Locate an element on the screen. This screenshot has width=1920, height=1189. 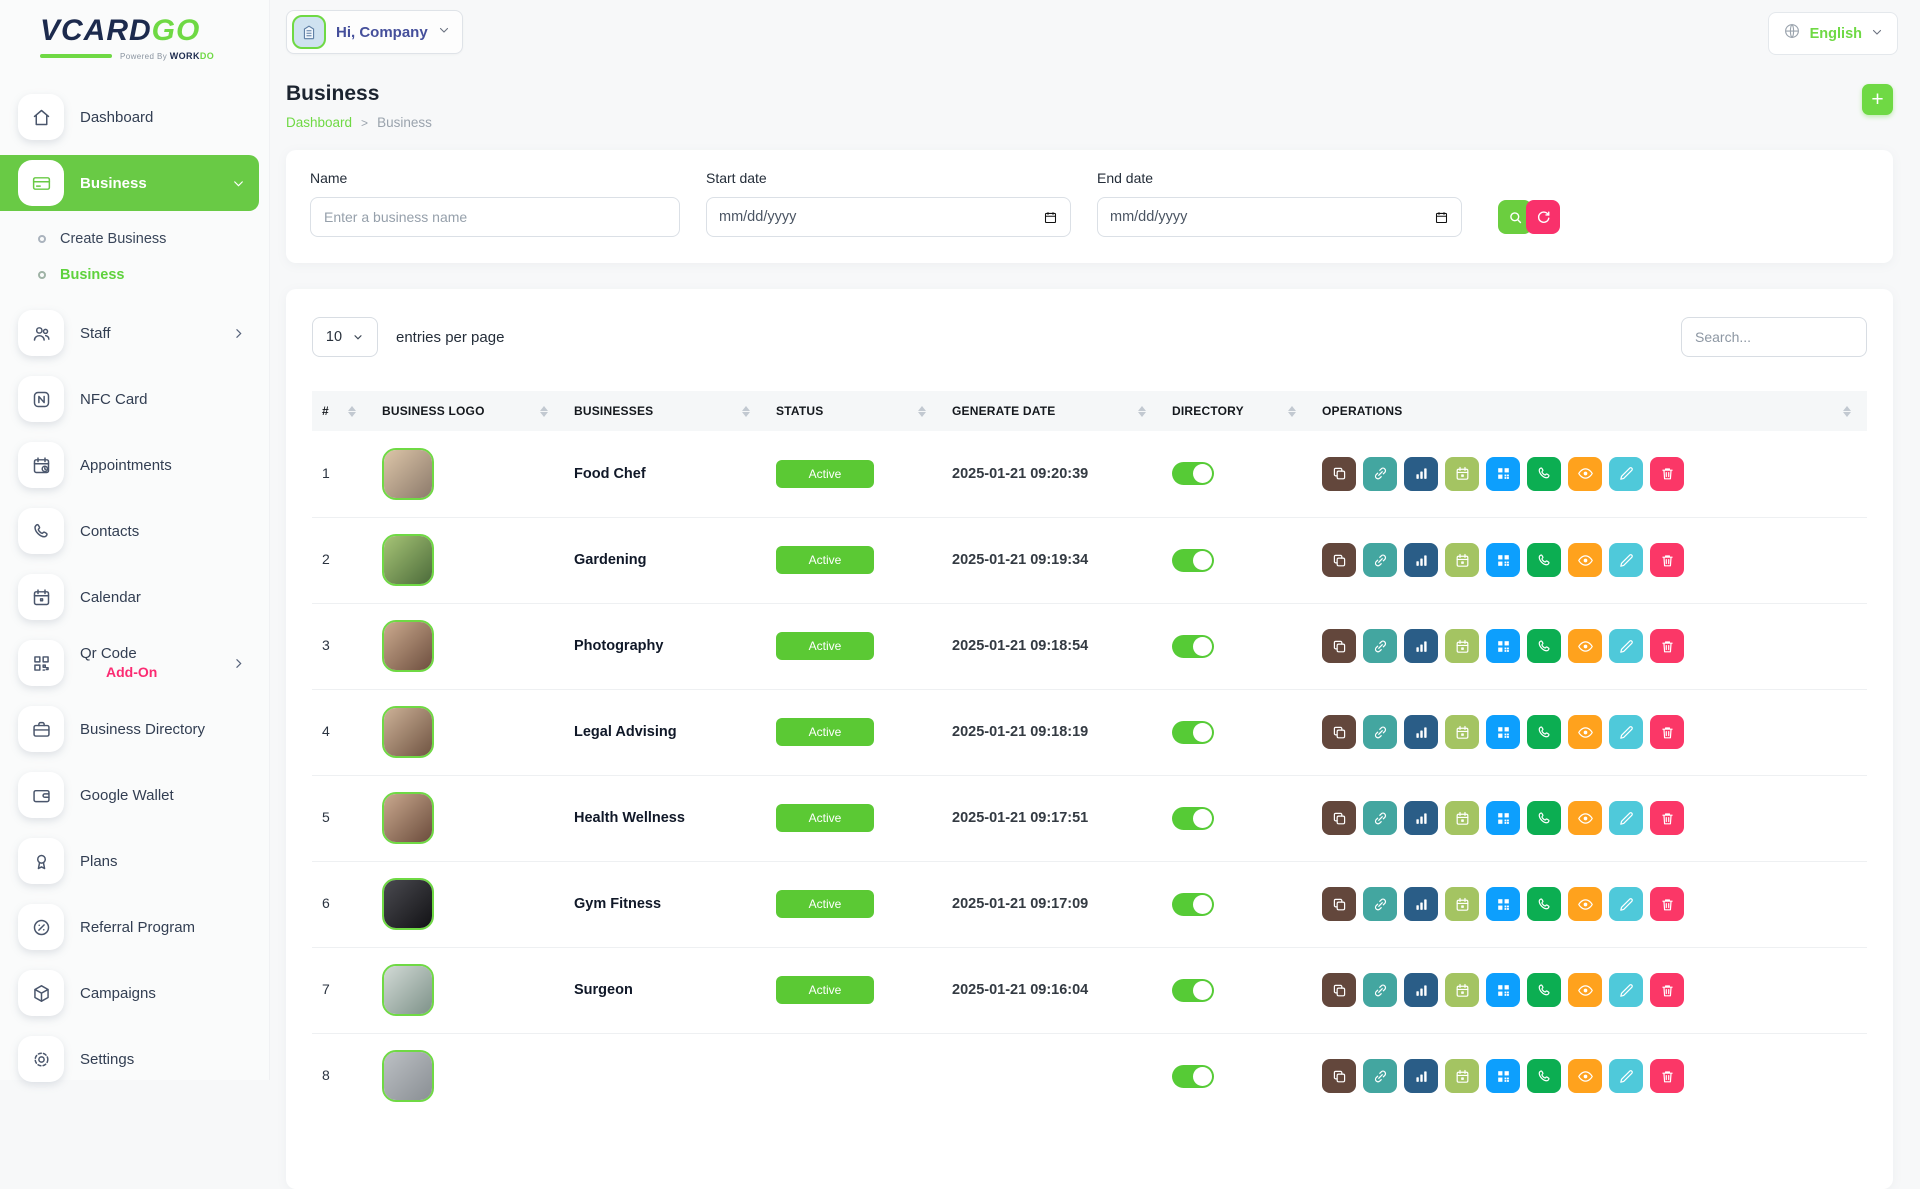
start-date-input: mm/dd/yyyy is located at coordinates (888, 217).